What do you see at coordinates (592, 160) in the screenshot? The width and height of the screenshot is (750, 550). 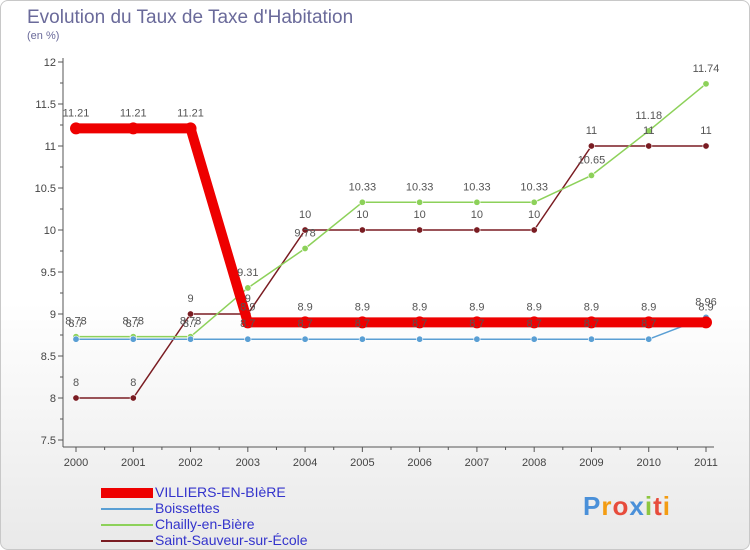 I see `data-label: 10.65` at bounding box center [592, 160].